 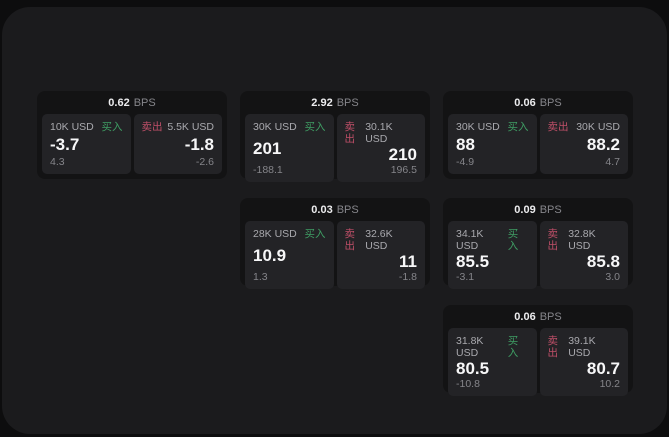 What do you see at coordinates (465, 277) in the screenshot?
I see `buy-sub-value: -3.1` at bounding box center [465, 277].